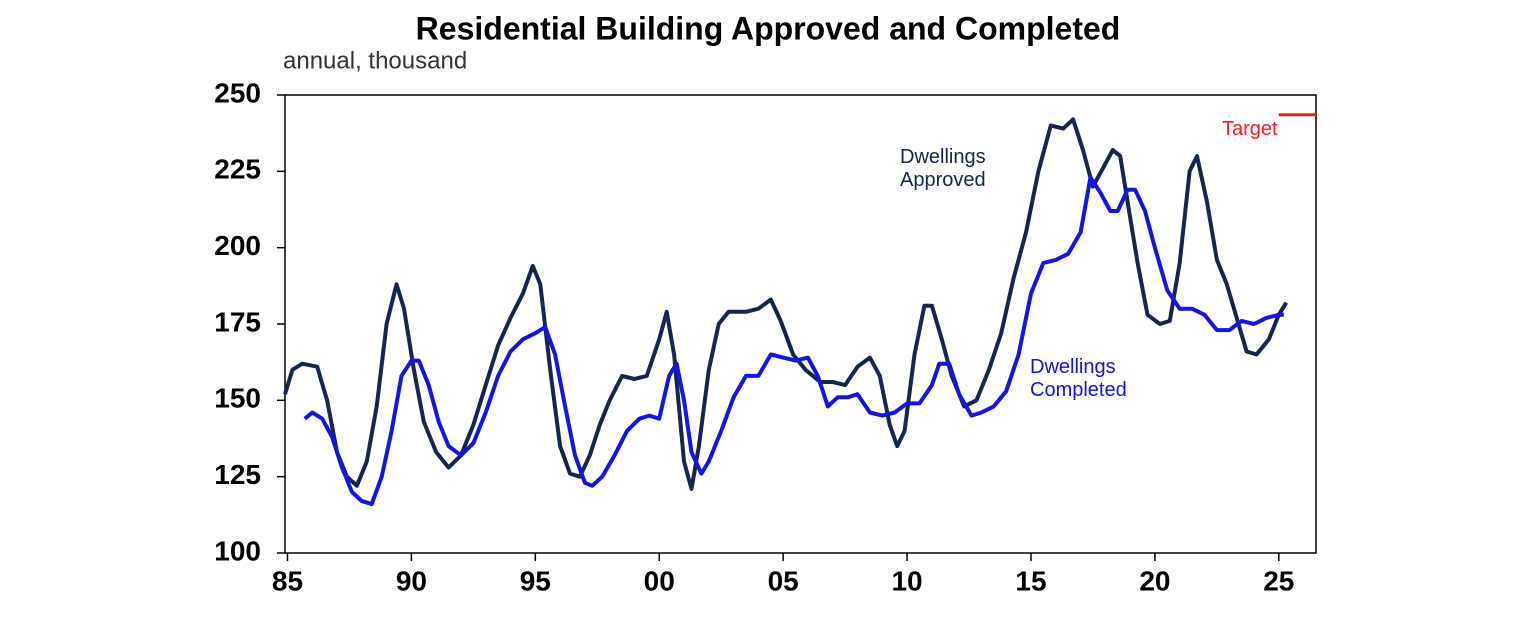  What do you see at coordinates (943, 168) in the screenshot?
I see `series-label: Dwellings Approved` at bounding box center [943, 168].